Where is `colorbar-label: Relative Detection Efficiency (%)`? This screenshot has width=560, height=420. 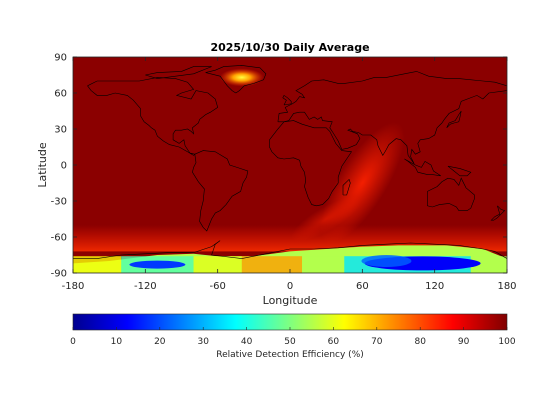
colorbar-label: Relative Detection Efficiency (%) is located at coordinates (290, 355).